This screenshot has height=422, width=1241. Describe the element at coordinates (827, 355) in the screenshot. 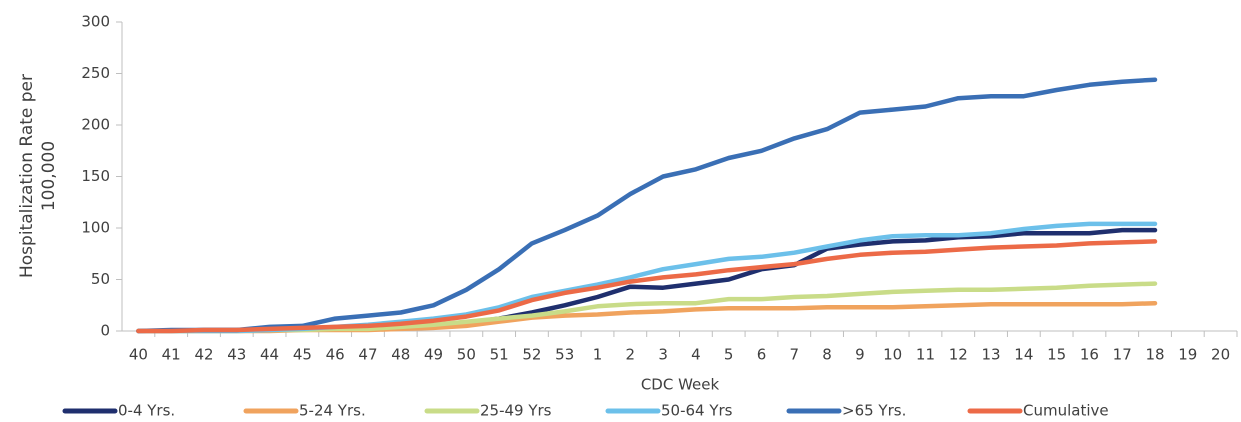

I see `x-tick-label: 8` at that location.